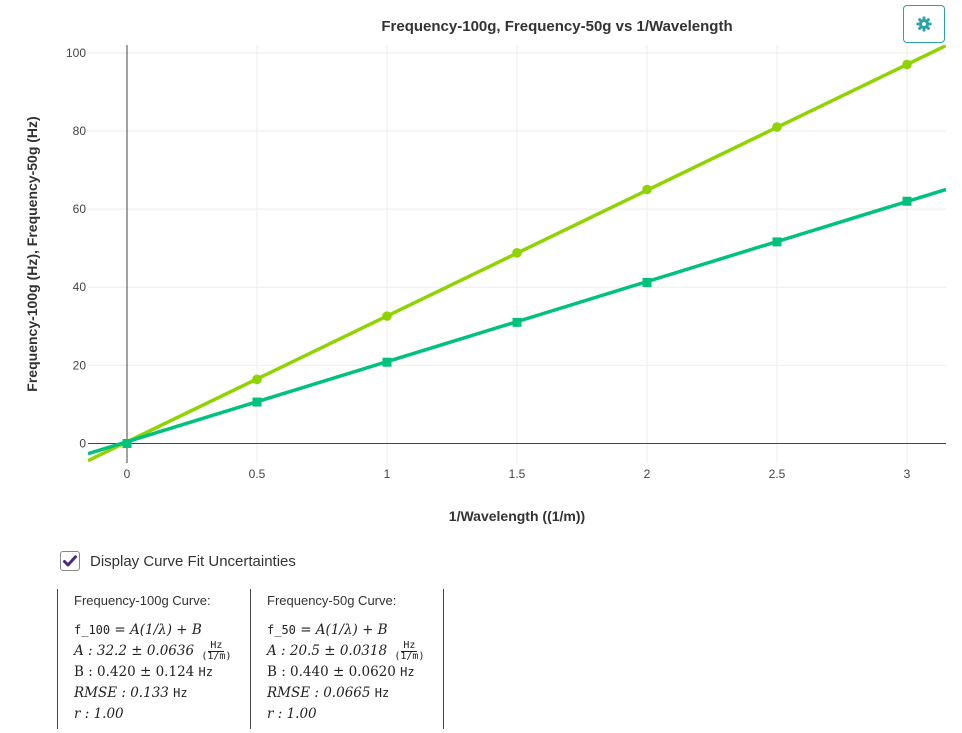  What do you see at coordinates (76, 53) in the screenshot?
I see `y-tick-label: 100` at bounding box center [76, 53].